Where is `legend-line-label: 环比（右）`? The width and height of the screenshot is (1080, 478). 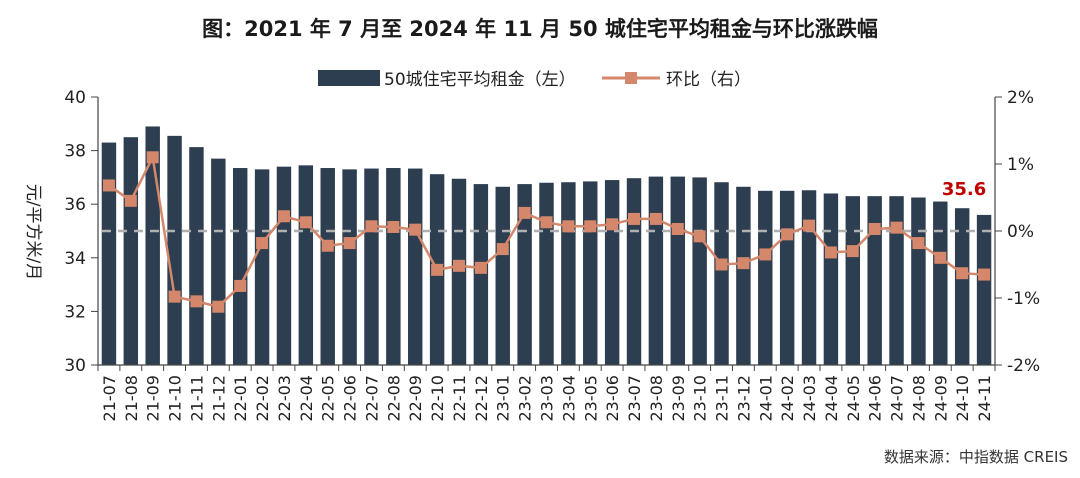 legend-line-label: 环比（右） is located at coordinates (708, 80).